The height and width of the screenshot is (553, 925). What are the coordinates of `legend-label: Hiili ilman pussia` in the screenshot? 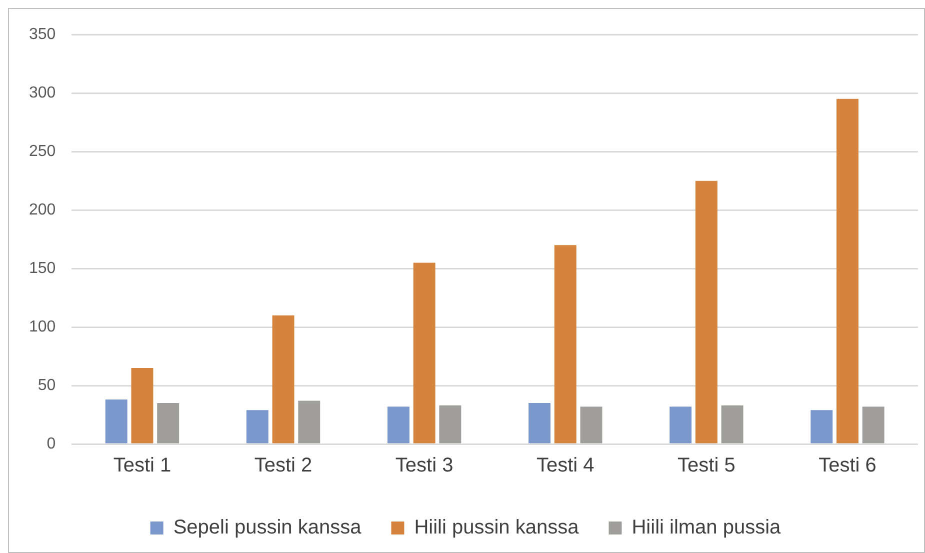 It's located at (707, 527).